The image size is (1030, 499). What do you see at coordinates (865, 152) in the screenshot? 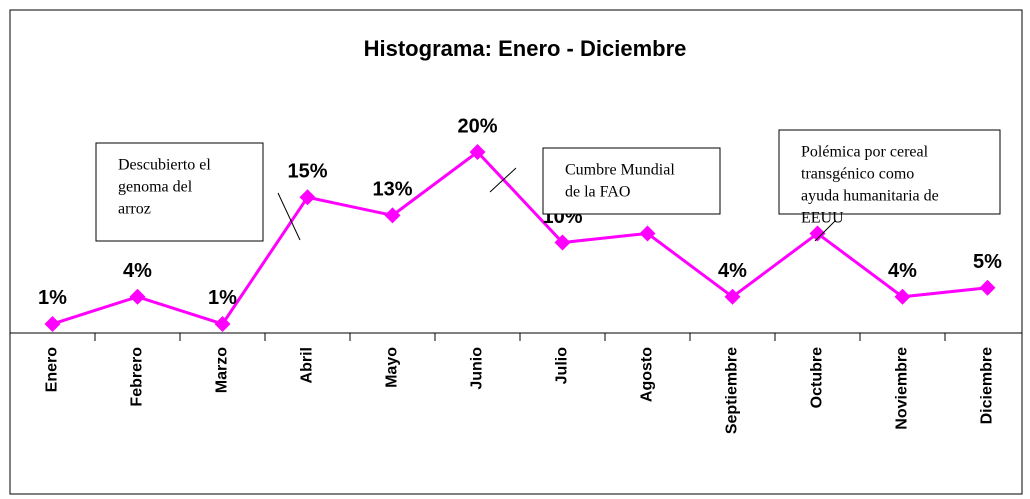
I see `annotation-text: Polémica por cereal` at bounding box center [865, 152].